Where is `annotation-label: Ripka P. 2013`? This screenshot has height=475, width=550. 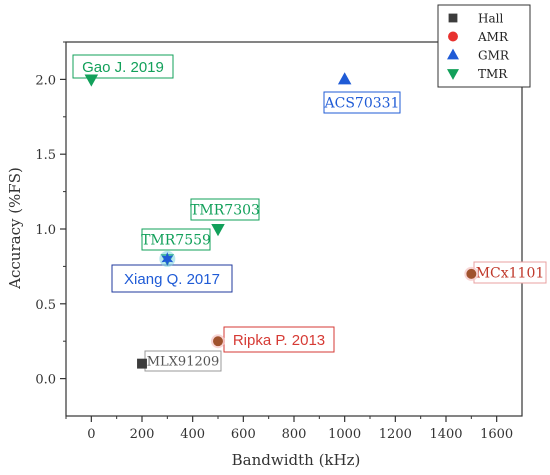 annotation-label: Ripka P. 2013 is located at coordinates (279, 339).